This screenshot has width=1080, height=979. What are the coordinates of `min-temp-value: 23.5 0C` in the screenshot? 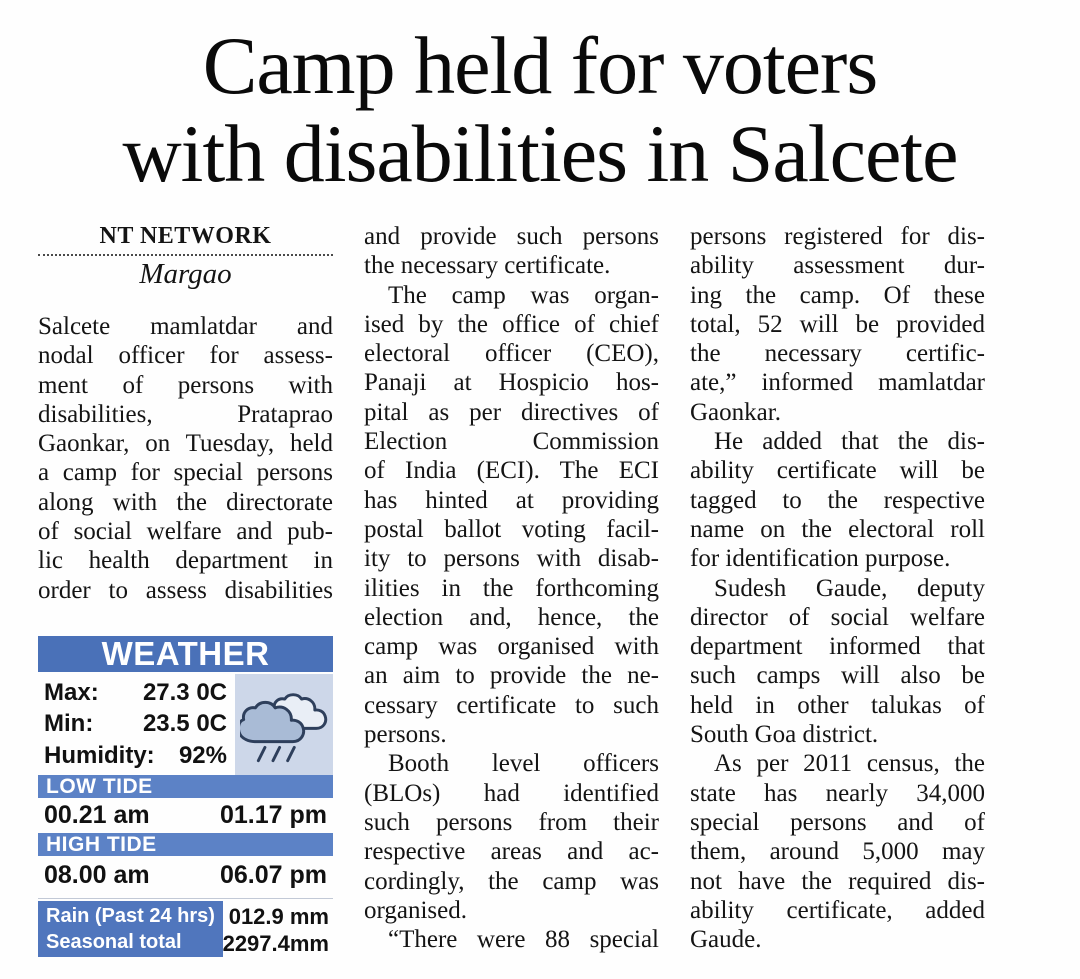 It's located at (184, 724).